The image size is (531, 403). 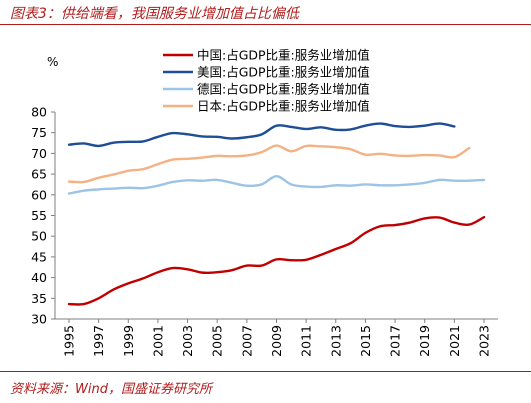 What do you see at coordinates (283, 89) in the screenshot?
I see `legend-label: 德国:占GDP比重:服务业增加值` at bounding box center [283, 89].